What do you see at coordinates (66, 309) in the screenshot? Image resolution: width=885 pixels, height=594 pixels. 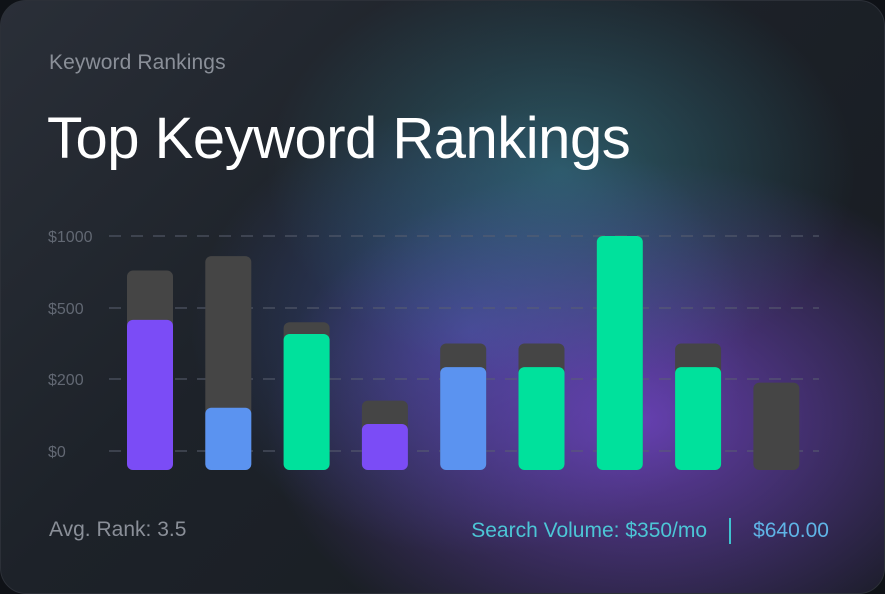 I see `y-tick-label: $500` at bounding box center [66, 309].